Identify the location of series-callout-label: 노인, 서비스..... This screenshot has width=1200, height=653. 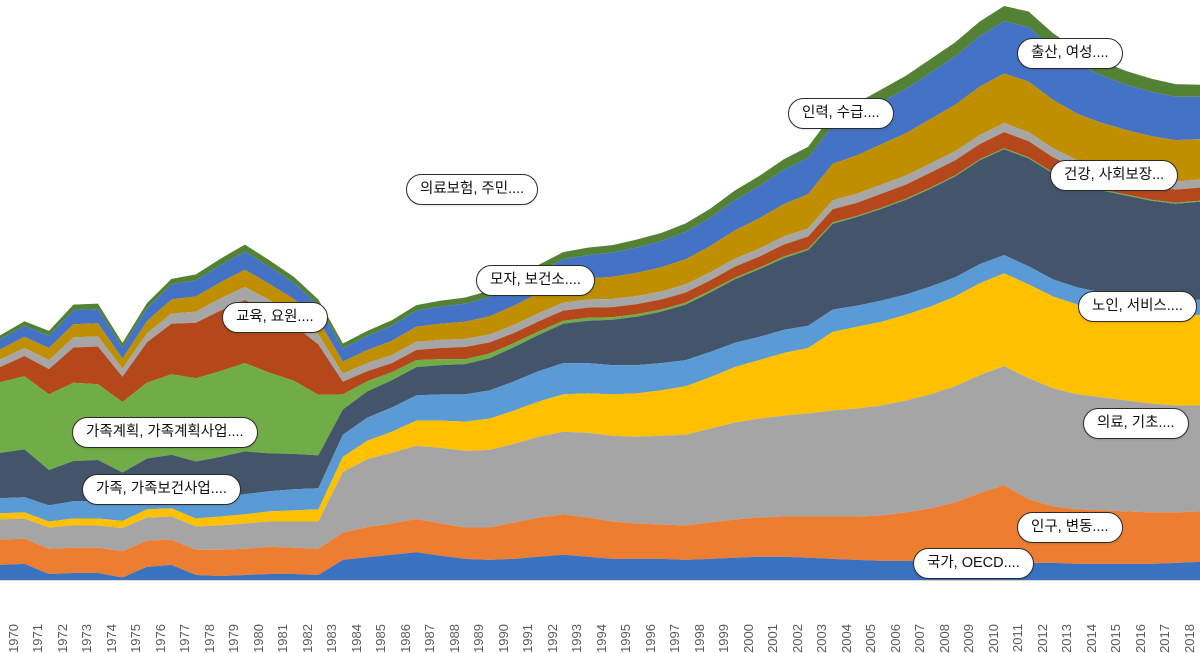
(1137, 306).